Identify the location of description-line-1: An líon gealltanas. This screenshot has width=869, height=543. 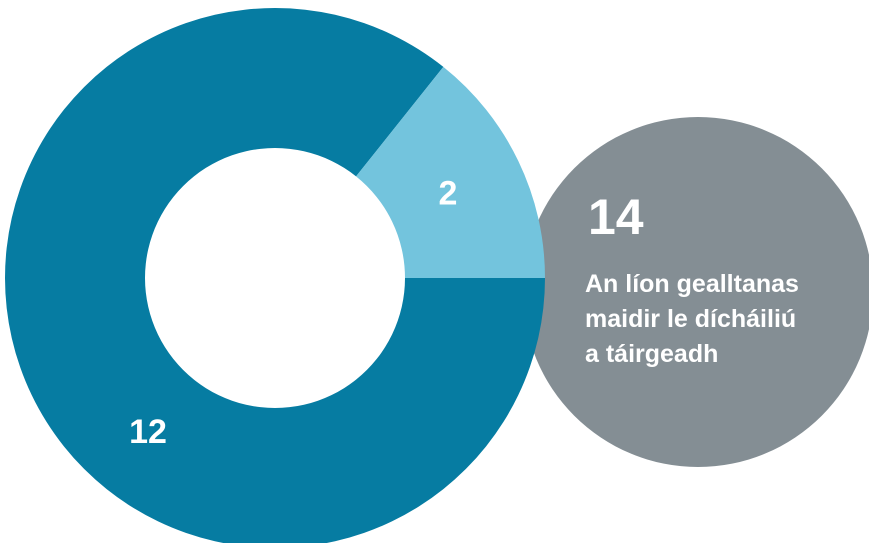
(692, 284).